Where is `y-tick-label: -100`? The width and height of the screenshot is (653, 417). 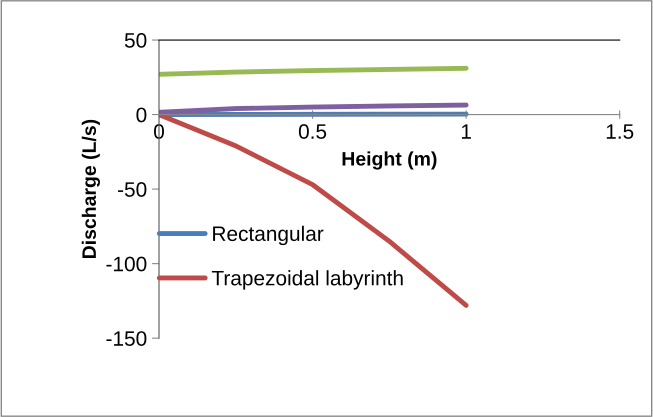
y-tick-label: -100 is located at coordinates (126, 264).